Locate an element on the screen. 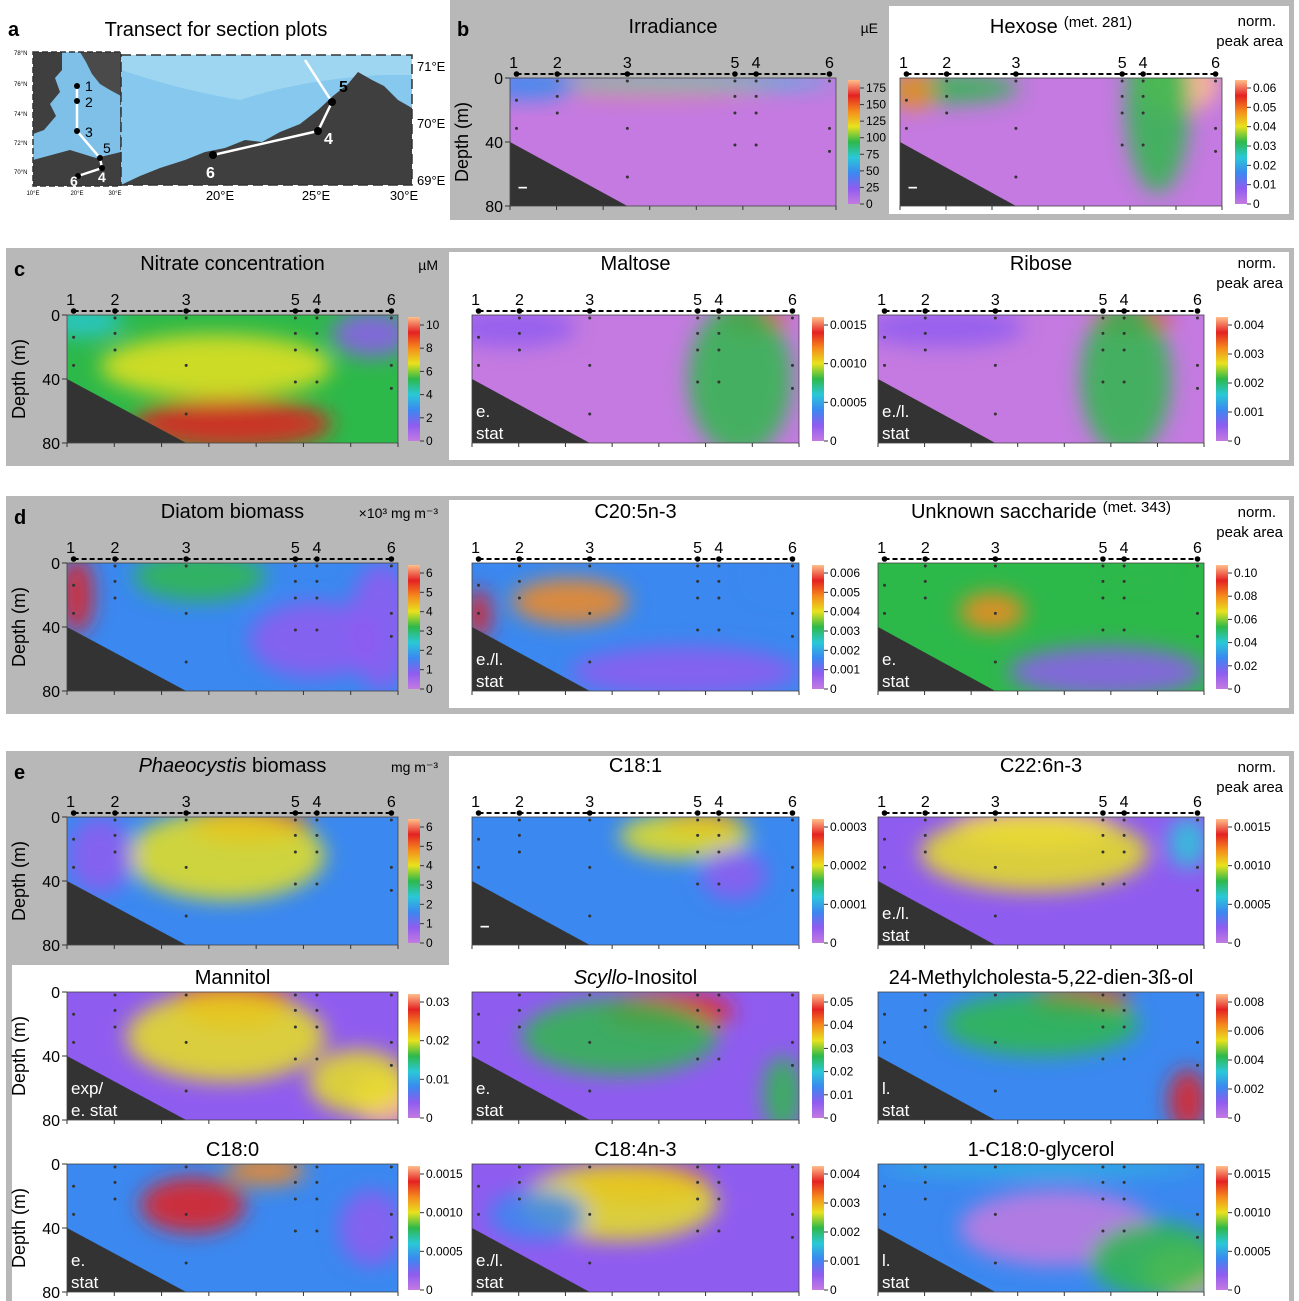 The width and height of the screenshot is (1299, 1301). panel-letter-a: a is located at coordinates (14, 30).